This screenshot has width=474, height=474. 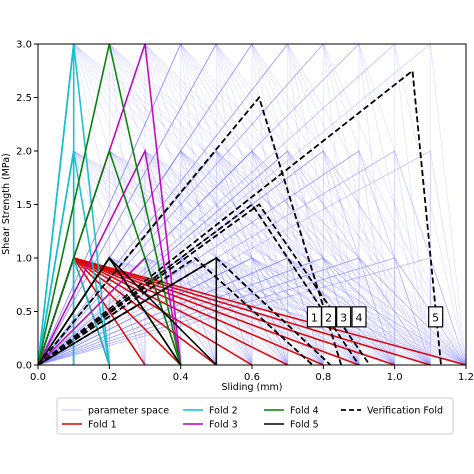 I want to click on y-tick-label: 1.0, so click(x=24, y=259).